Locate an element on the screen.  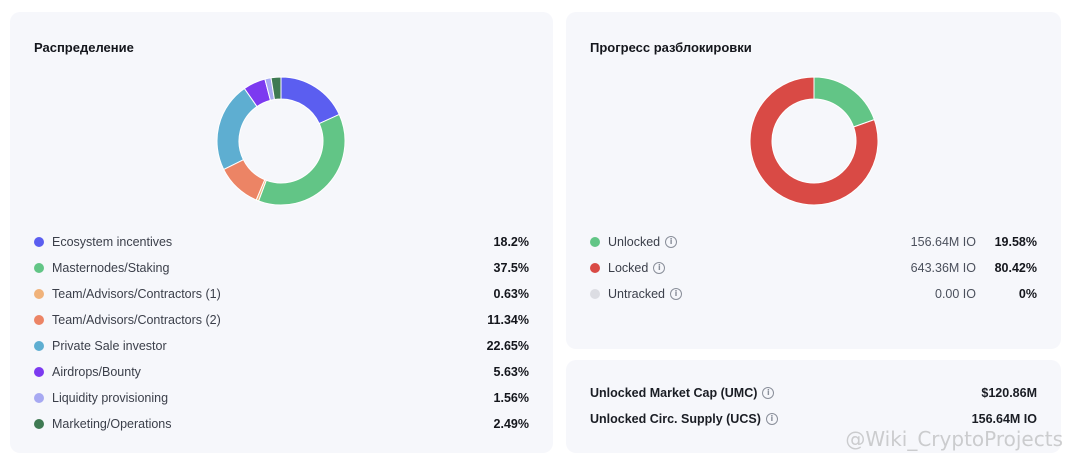
umc-label: Unlocked Market Cap (UMC) is located at coordinates (674, 393).